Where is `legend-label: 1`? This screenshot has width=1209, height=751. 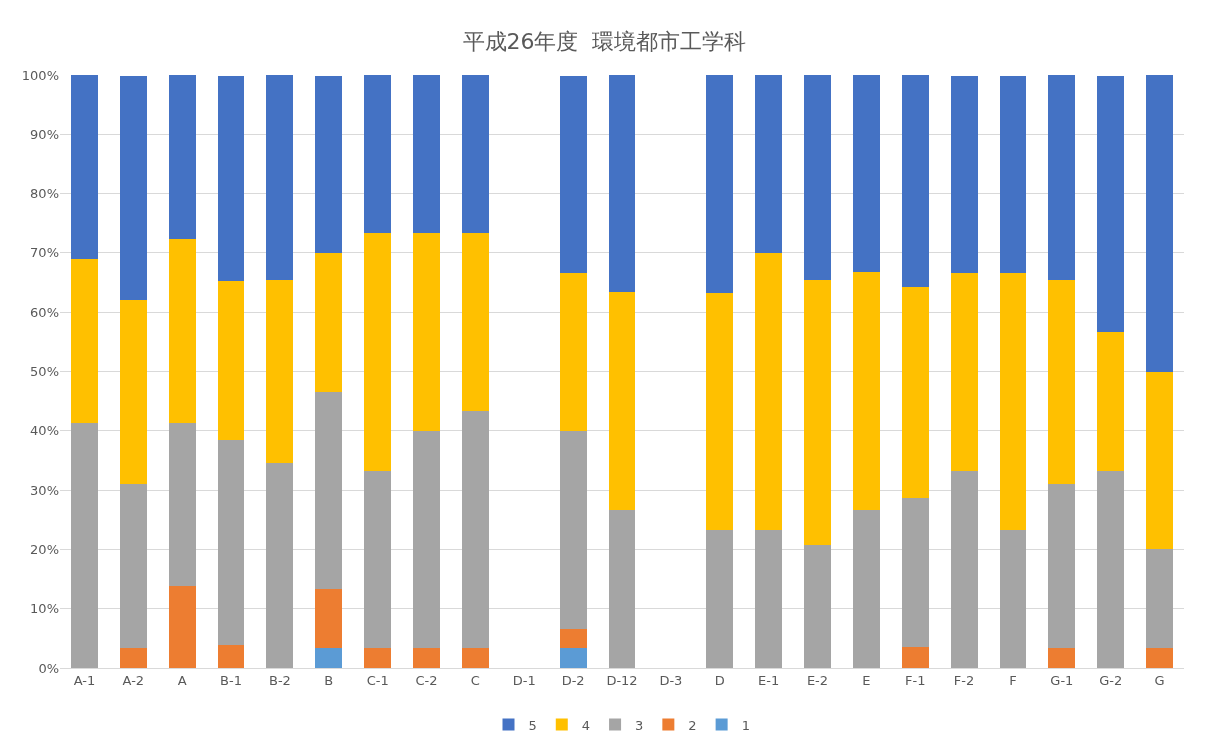
legend-label: 1 is located at coordinates (745, 725).